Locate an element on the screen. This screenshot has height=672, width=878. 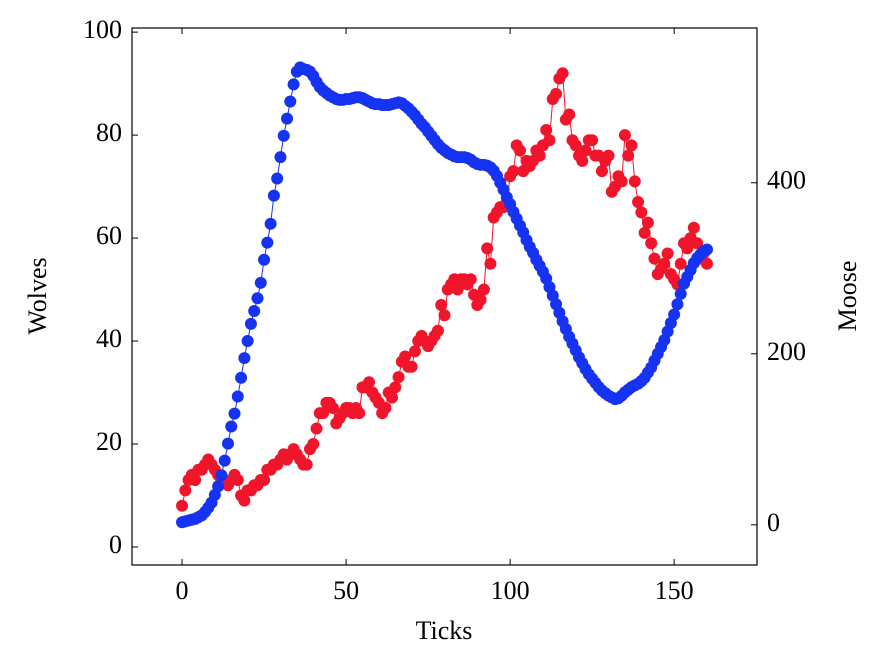
y-tick-label: 80 is located at coordinates (109, 132).